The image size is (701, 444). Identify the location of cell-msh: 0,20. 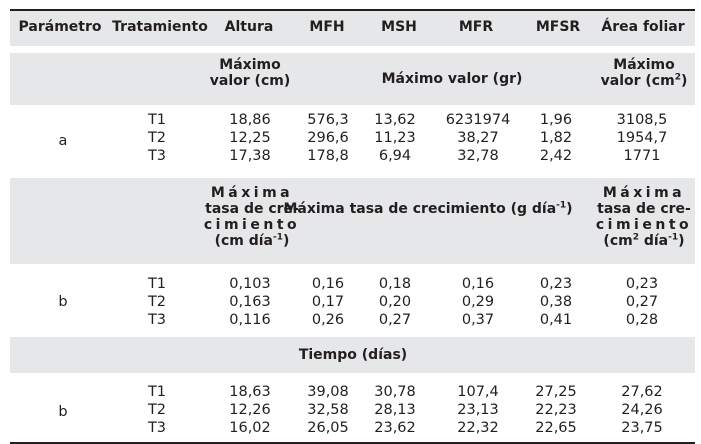
(395, 302).